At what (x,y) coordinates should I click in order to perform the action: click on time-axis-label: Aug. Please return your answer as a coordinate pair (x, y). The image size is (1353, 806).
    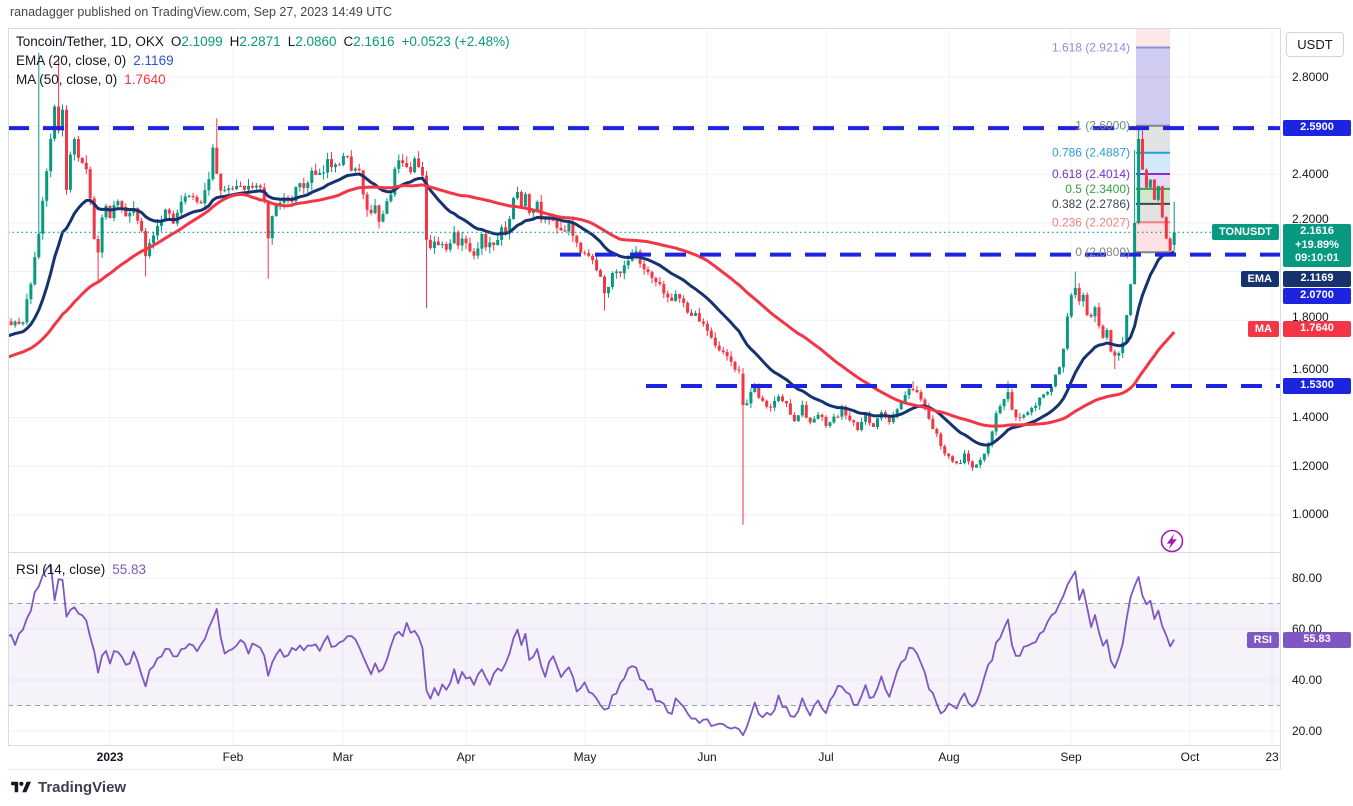
    Looking at the image, I should click on (949, 757).